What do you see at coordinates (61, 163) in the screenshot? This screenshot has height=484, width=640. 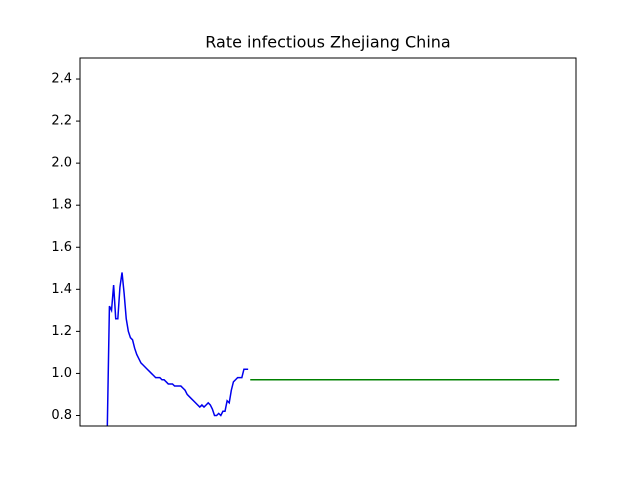 I see `y-tick-label: 2.0` at bounding box center [61, 163].